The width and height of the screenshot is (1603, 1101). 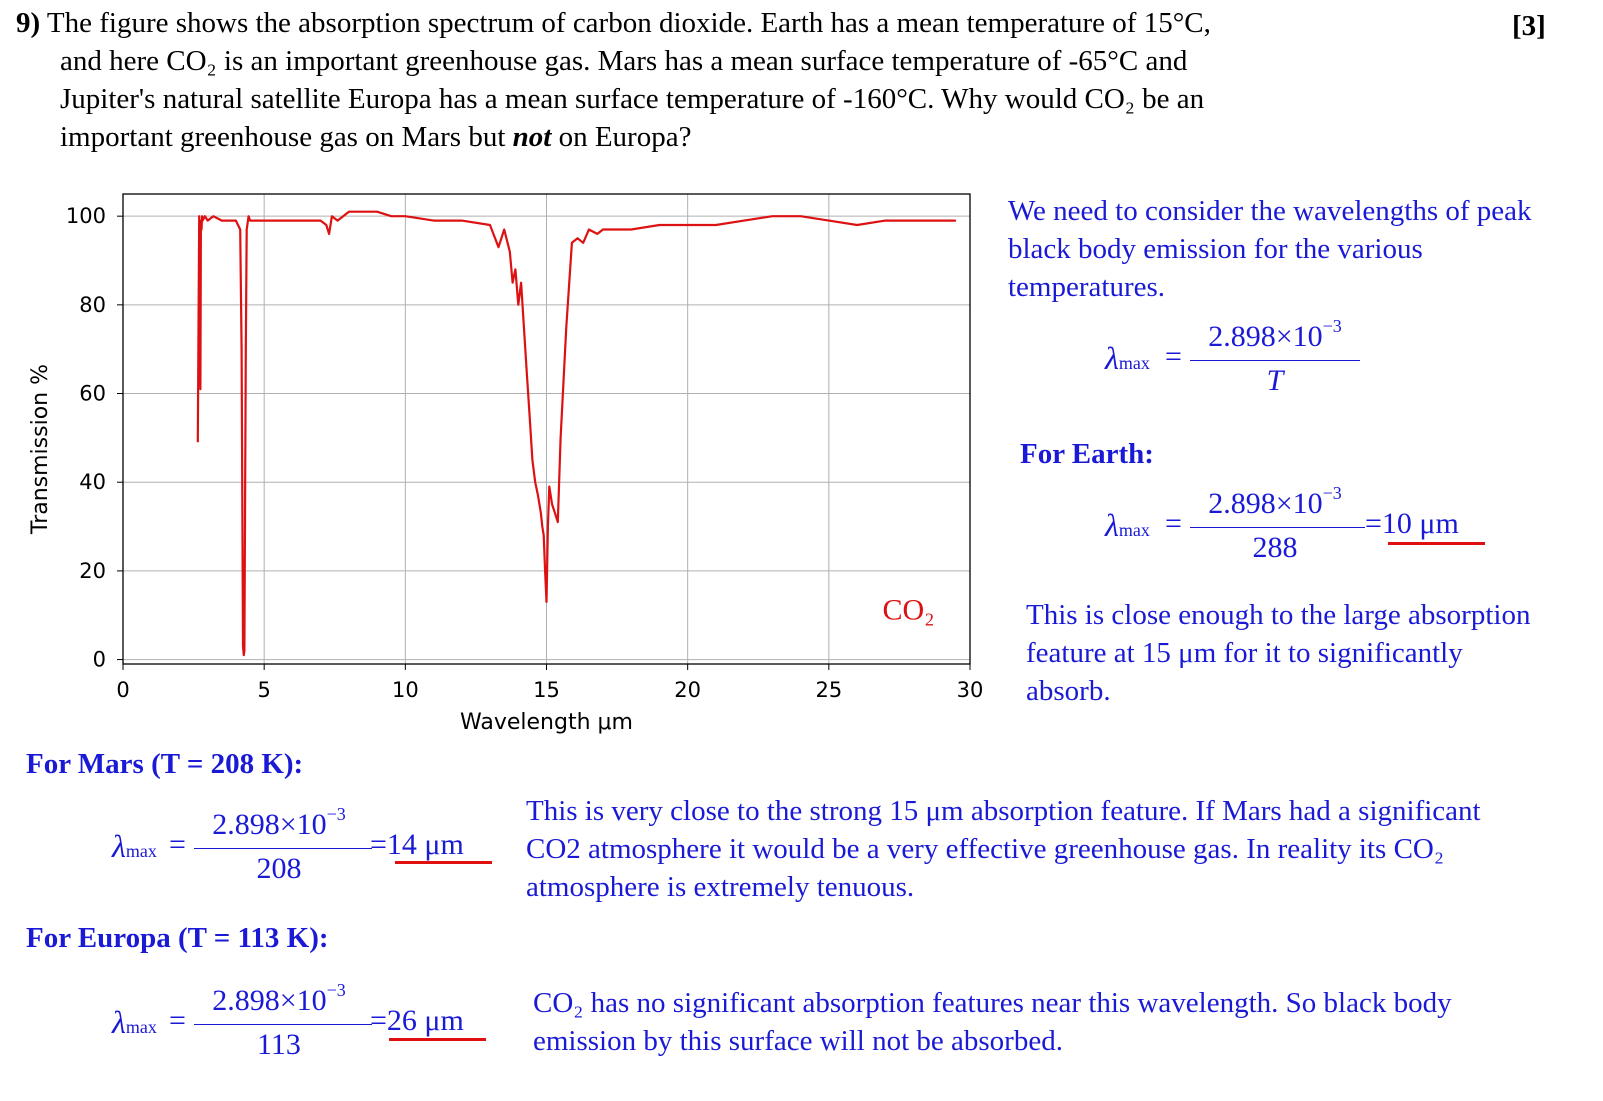 I want to click on y-tick-label-60: 60, so click(x=92, y=394).